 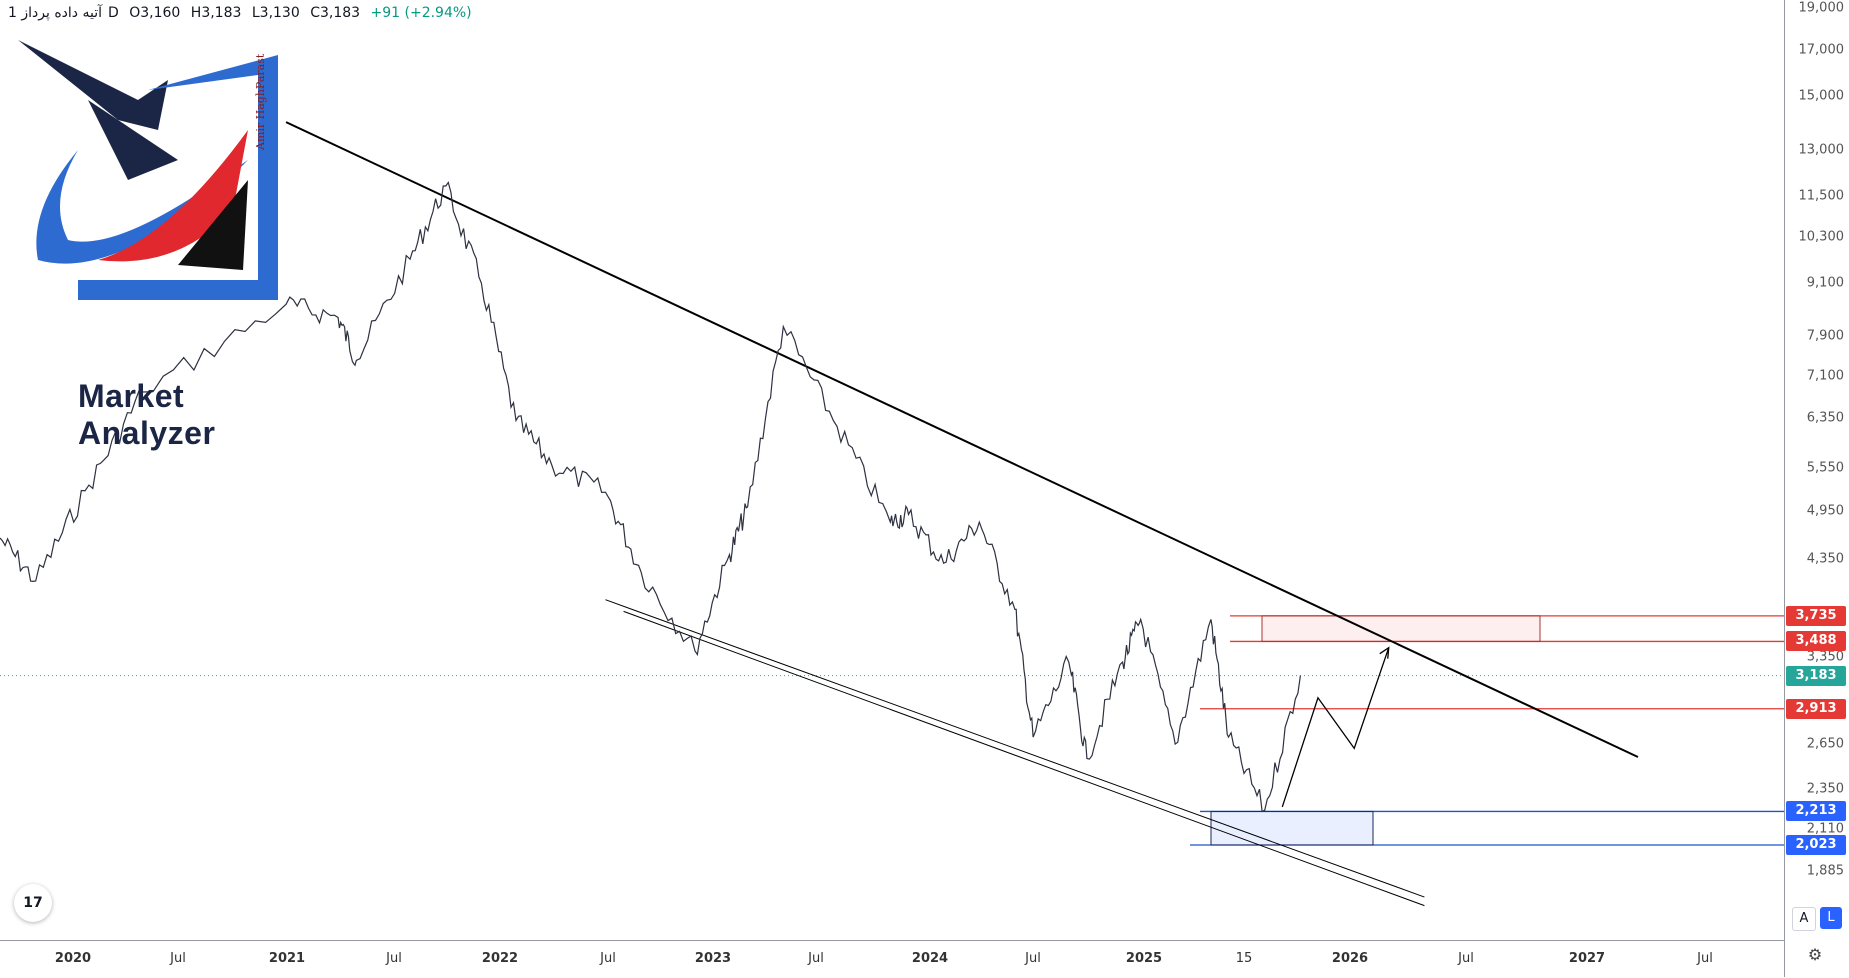 I want to click on price-tick-label: 13,000, so click(x=1821, y=150).